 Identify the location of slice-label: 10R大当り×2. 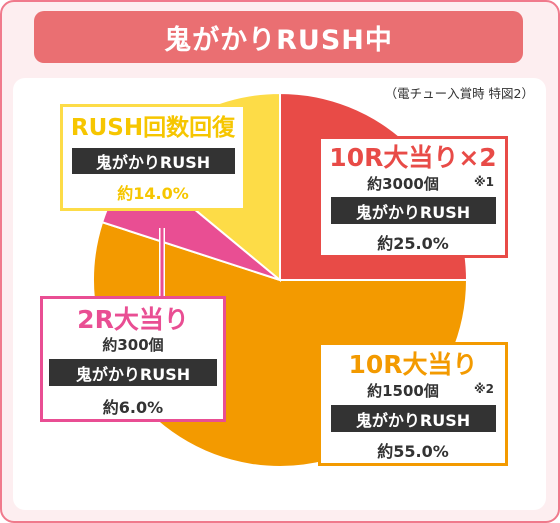
(413, 157).